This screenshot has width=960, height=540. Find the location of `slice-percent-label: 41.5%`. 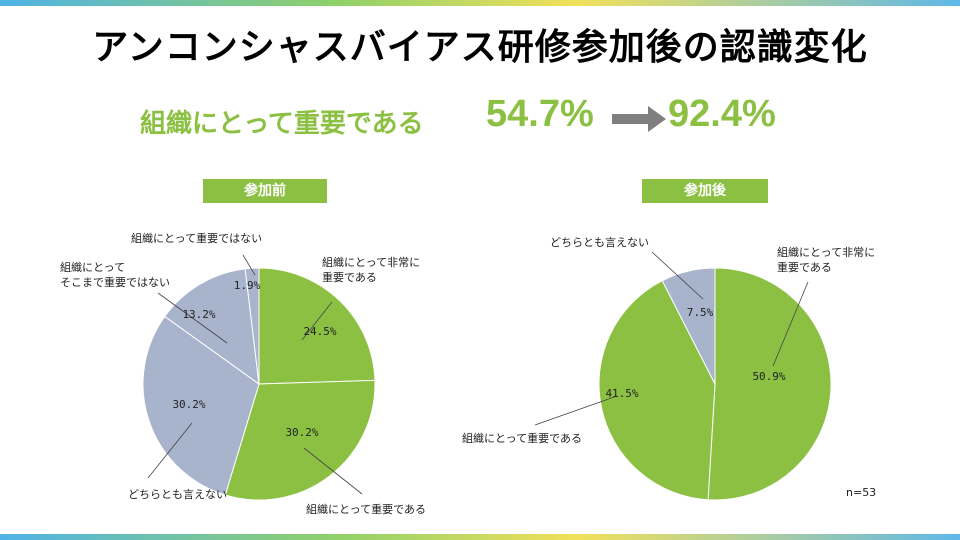

slice-percent-label: 41.5% is located at coordinates (621, 393).